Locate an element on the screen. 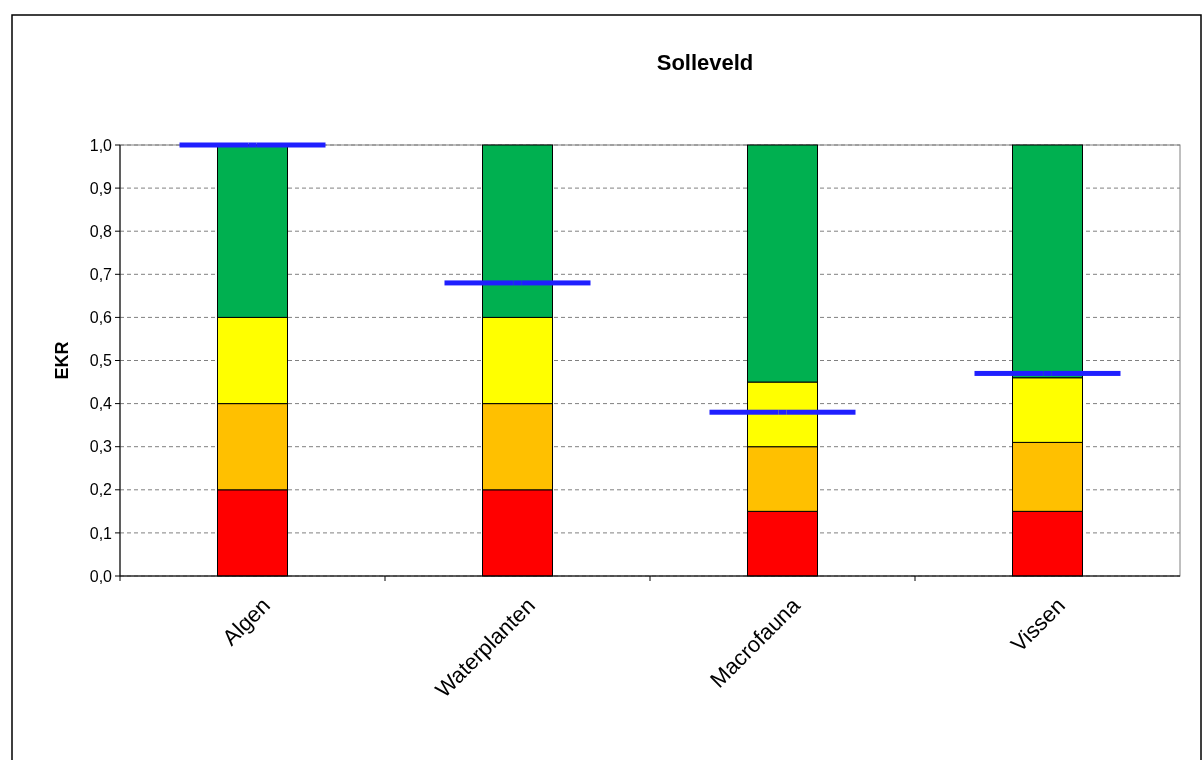 Image resolution: width=1203 pixels, height=760 pixels. y-tick-label: 0,0 is located at coordinates (101, 576).